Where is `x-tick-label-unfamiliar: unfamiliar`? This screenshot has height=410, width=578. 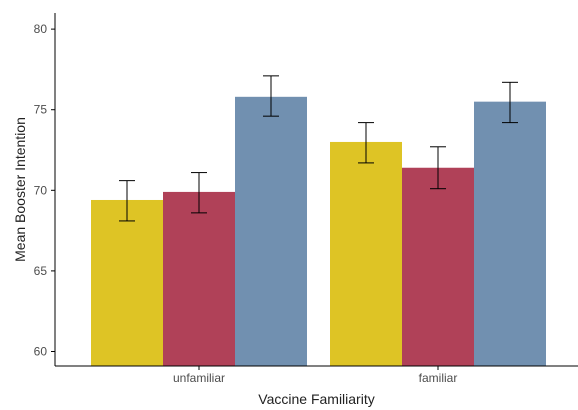 x-tick-label-unfamiliar: unfamiliar is located at coordinates (199, 378).